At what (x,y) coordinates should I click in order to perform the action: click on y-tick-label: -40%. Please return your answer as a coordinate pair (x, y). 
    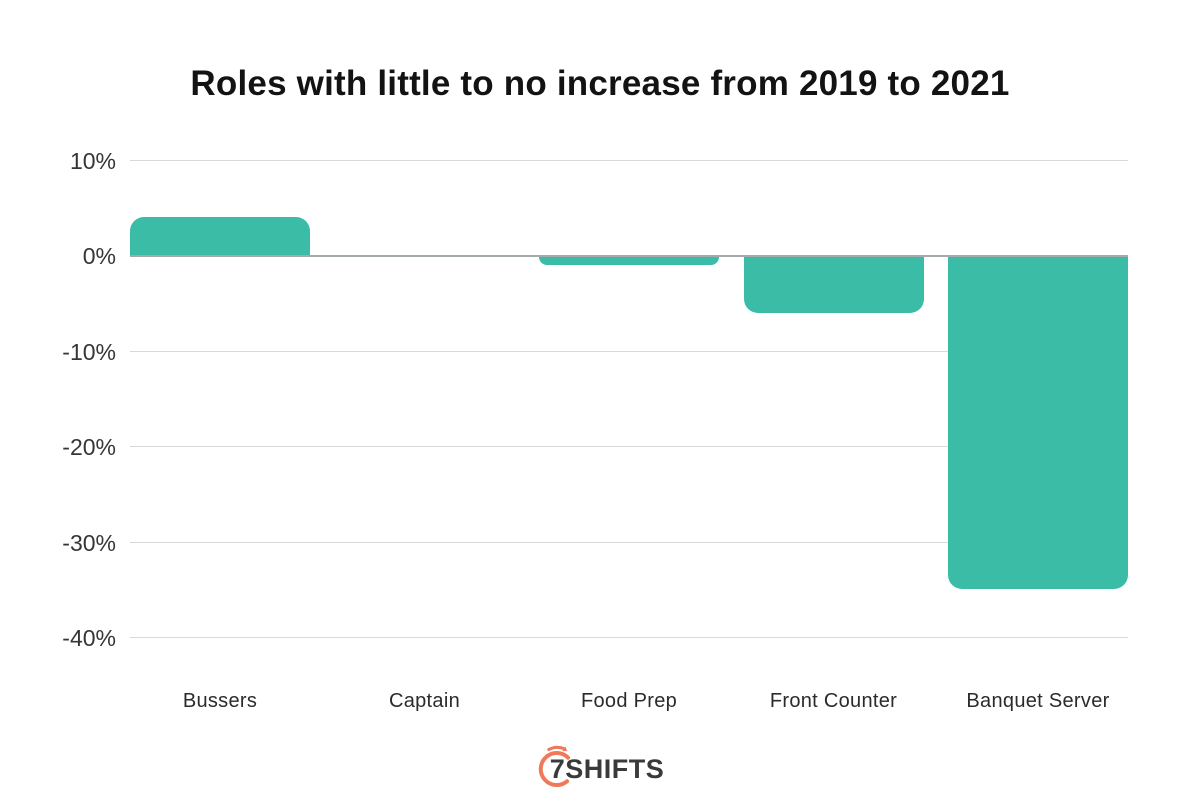
    Looking at the image, I should click on (89, 638).